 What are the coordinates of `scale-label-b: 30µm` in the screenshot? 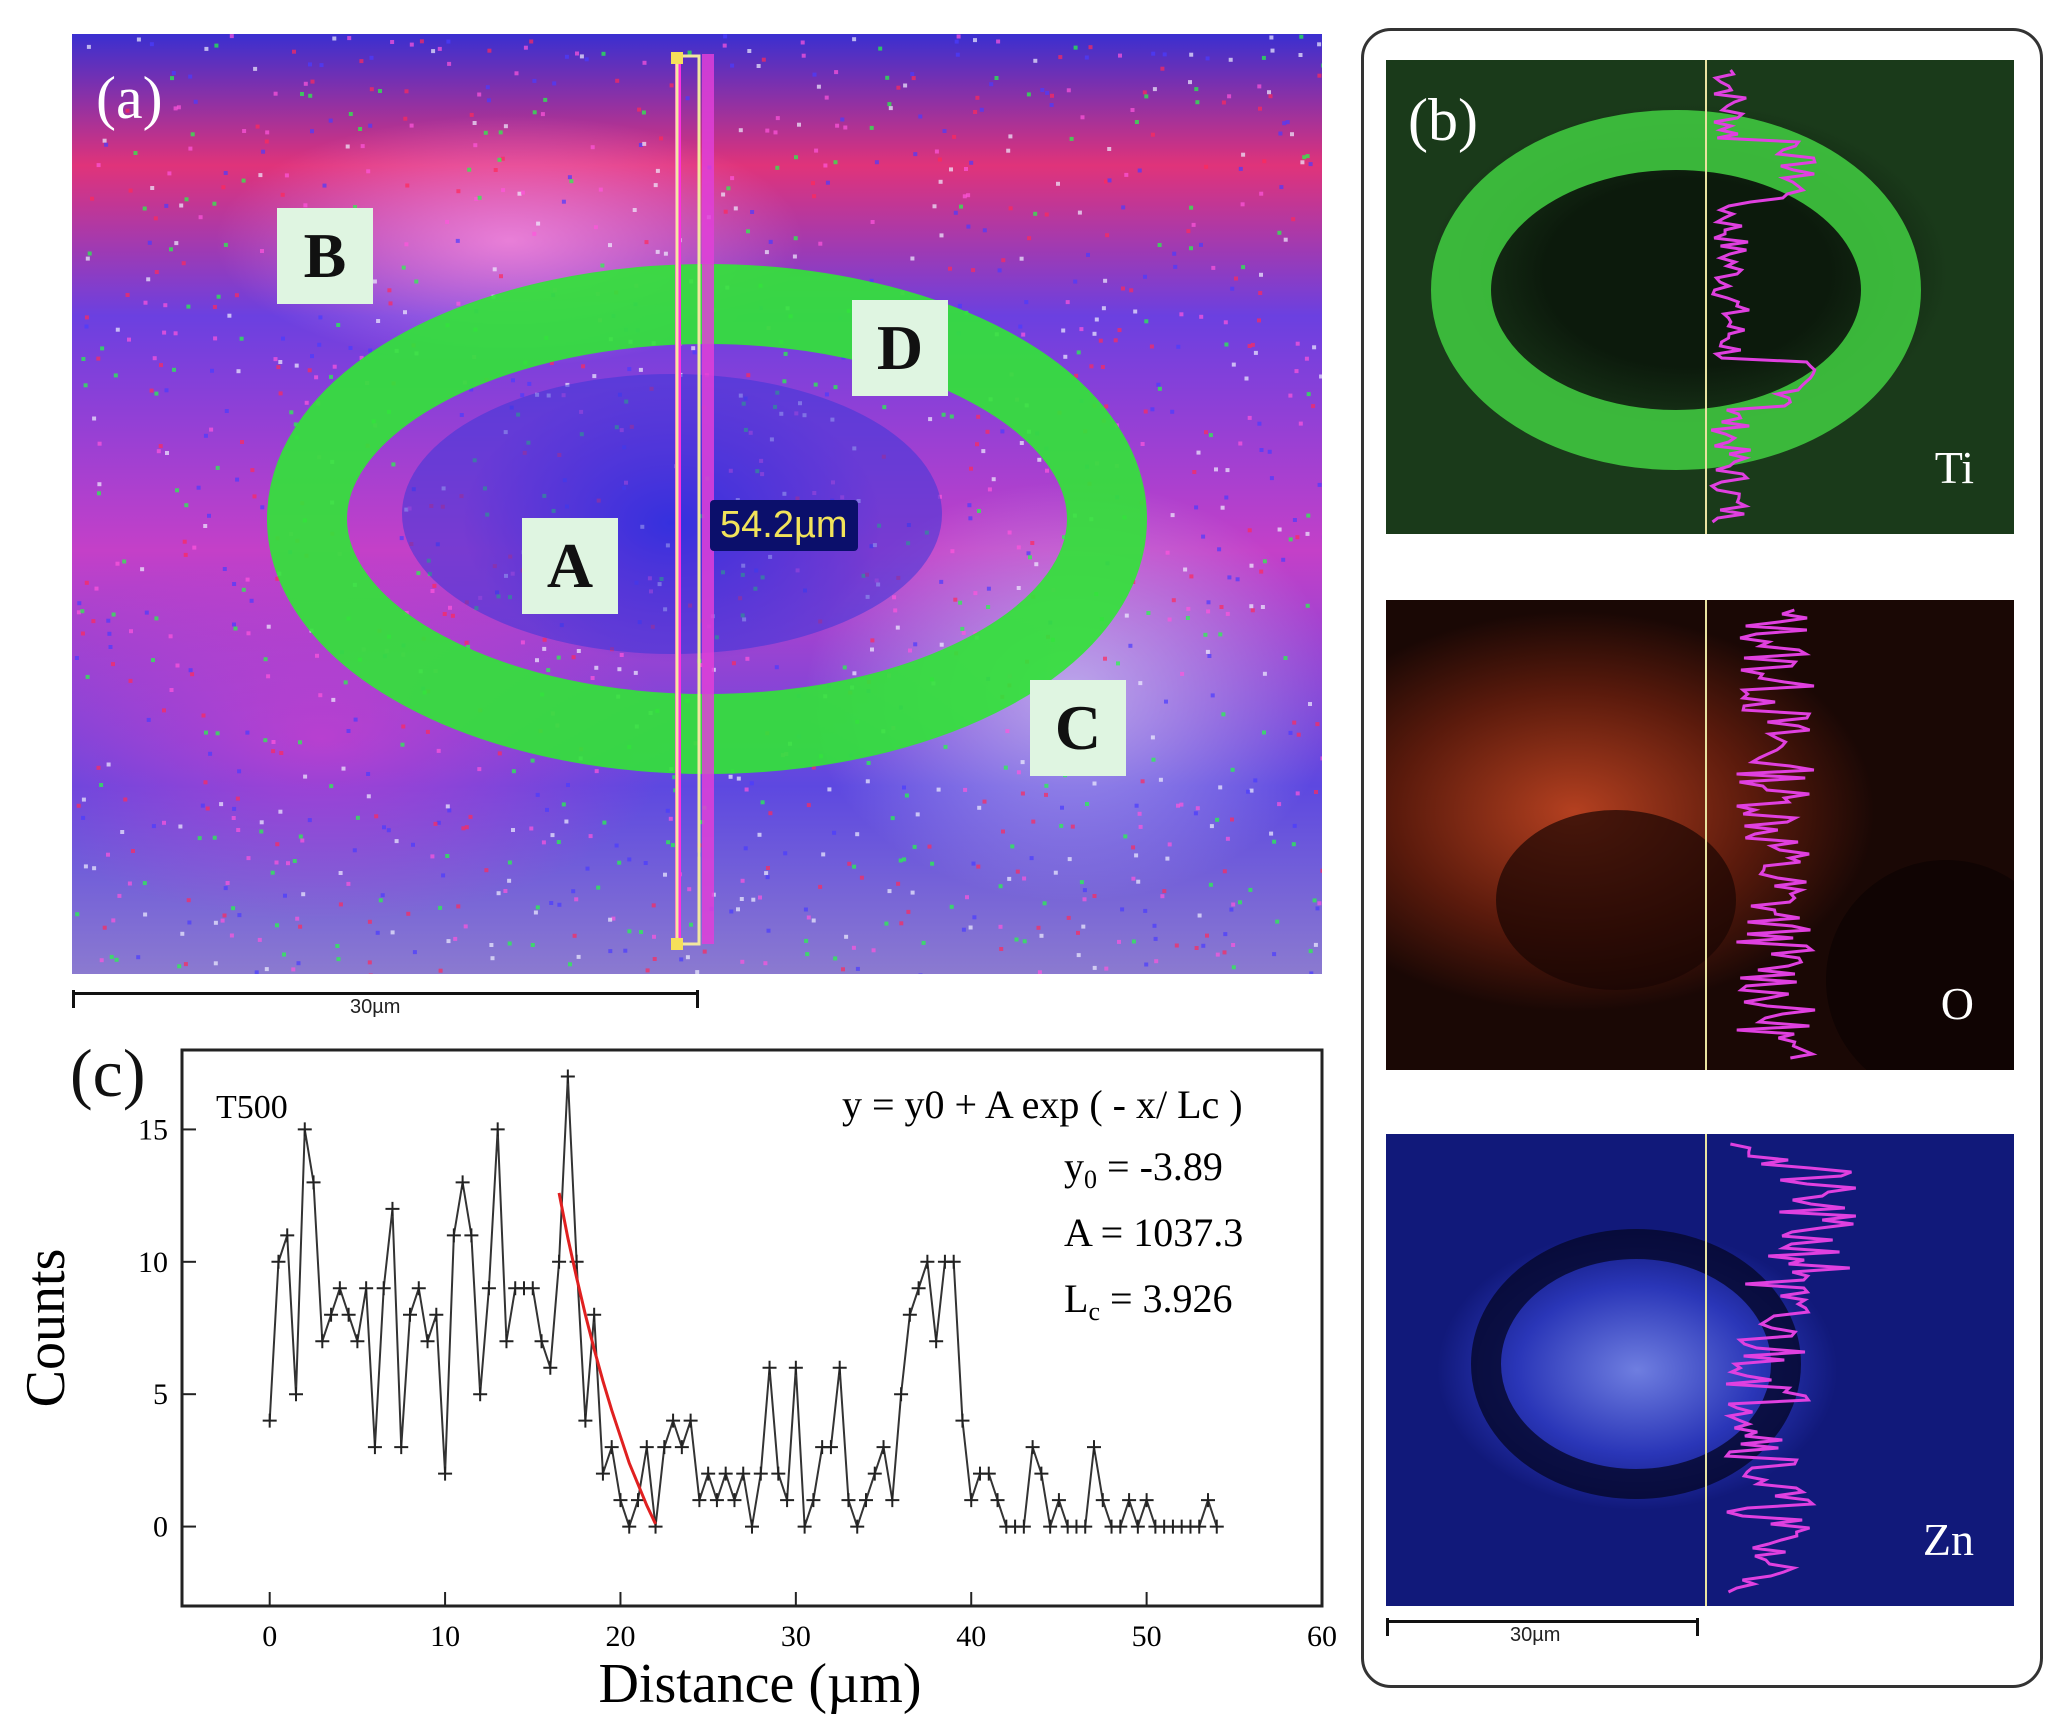 It's located at (1535, 1635).